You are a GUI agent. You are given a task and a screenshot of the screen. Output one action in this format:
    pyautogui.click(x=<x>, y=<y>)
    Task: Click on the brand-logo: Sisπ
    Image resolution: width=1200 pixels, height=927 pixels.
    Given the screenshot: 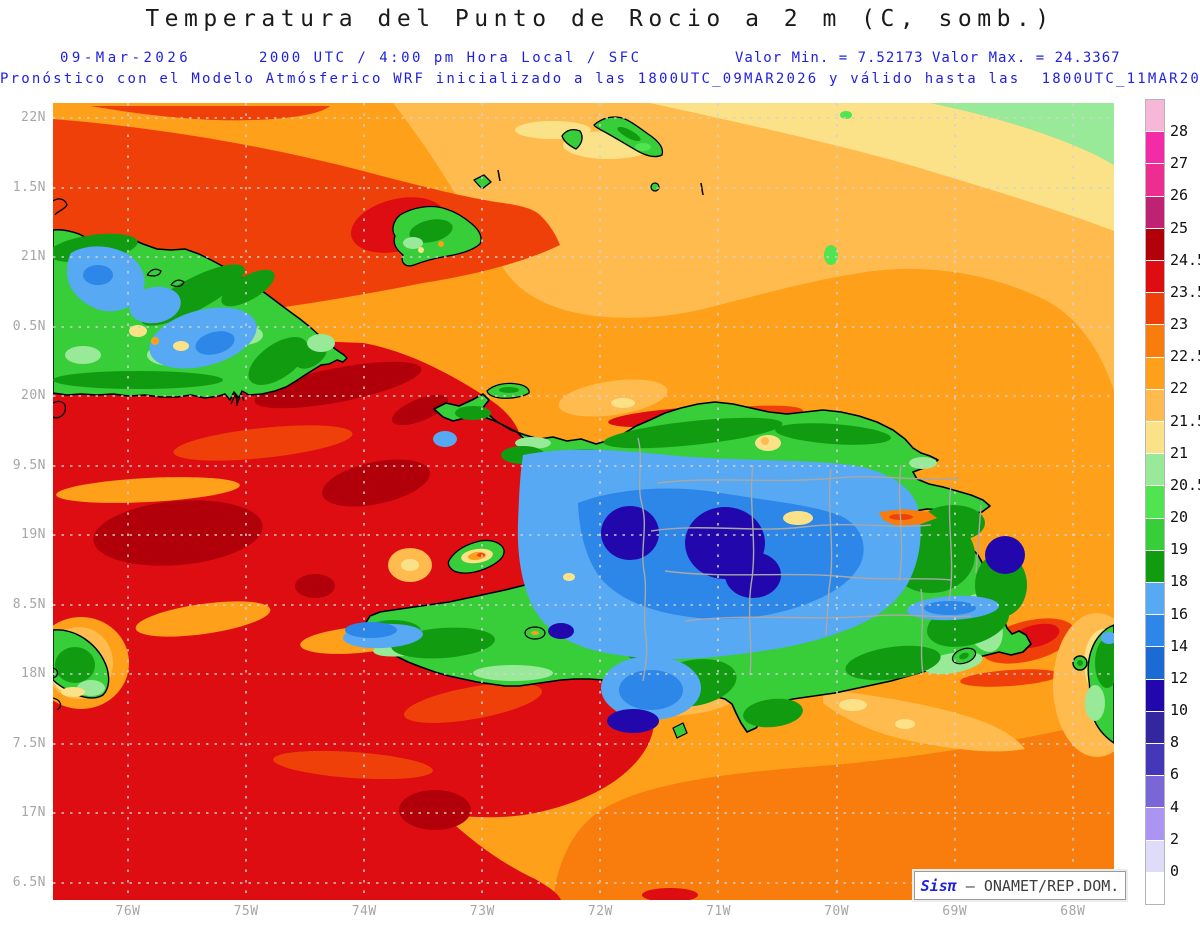 What is the action you would take?
    pyautogui.click(x=938, y=885)
    